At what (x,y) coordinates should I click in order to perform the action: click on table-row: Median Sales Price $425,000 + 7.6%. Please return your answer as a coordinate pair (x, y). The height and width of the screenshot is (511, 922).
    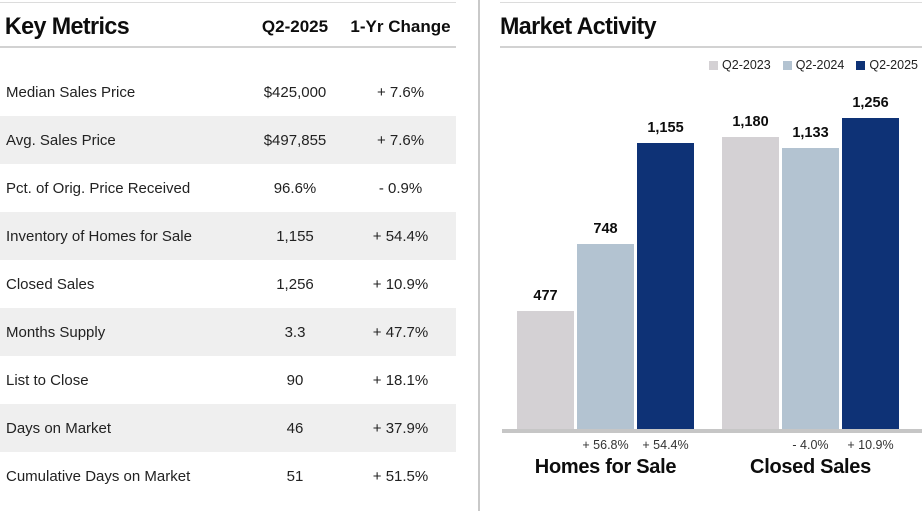
    Looking at the image, I should click on (228, 92).